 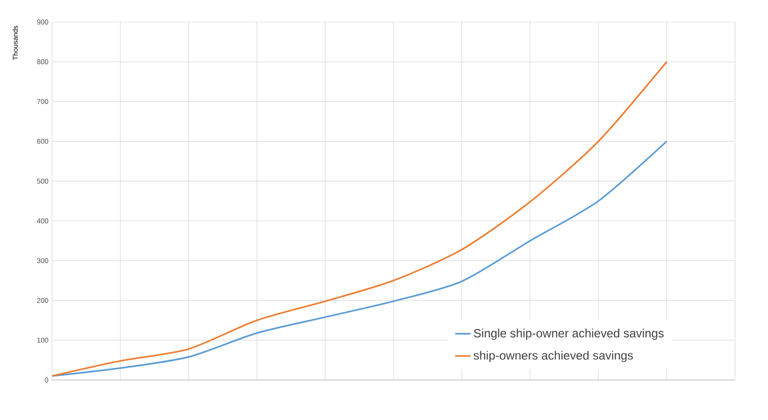 What do you see at coordinates (569, 334) in the screenshot?
I see `legend-label: Single ship-owner achieved savings` at bounding box center [569, 334].